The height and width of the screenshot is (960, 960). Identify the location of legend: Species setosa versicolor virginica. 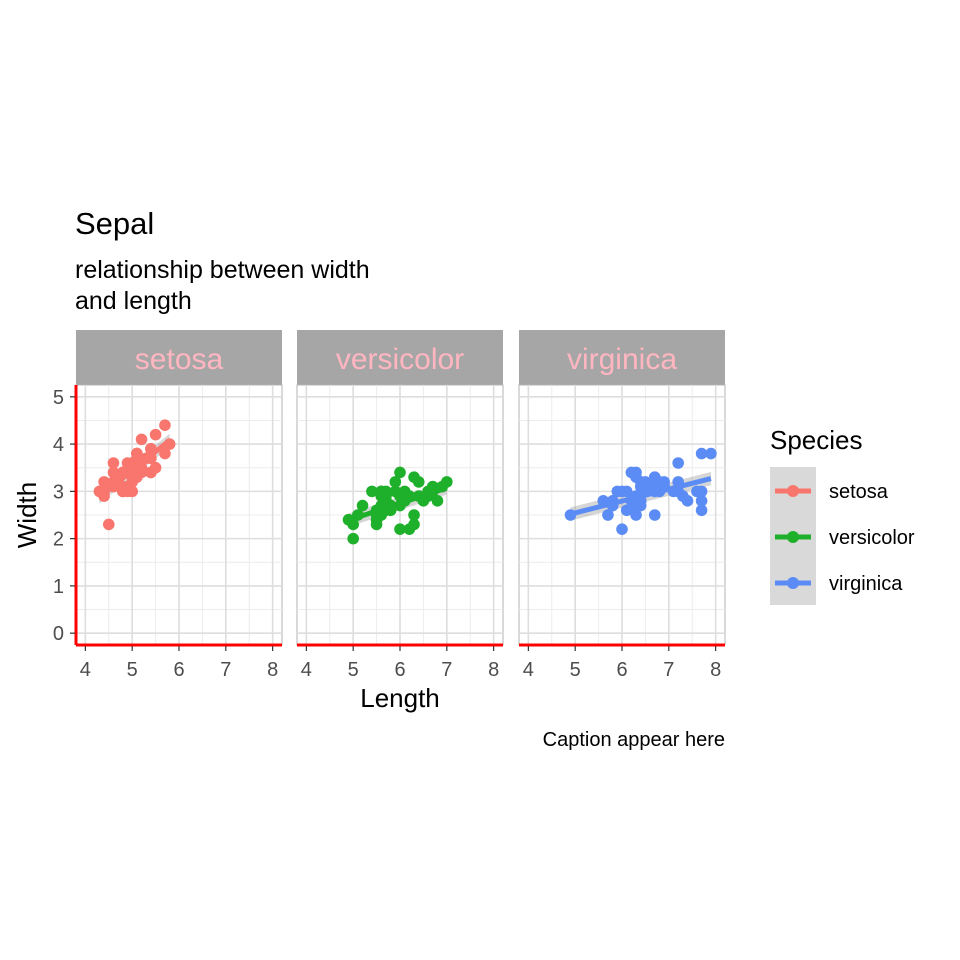
(842, 515).